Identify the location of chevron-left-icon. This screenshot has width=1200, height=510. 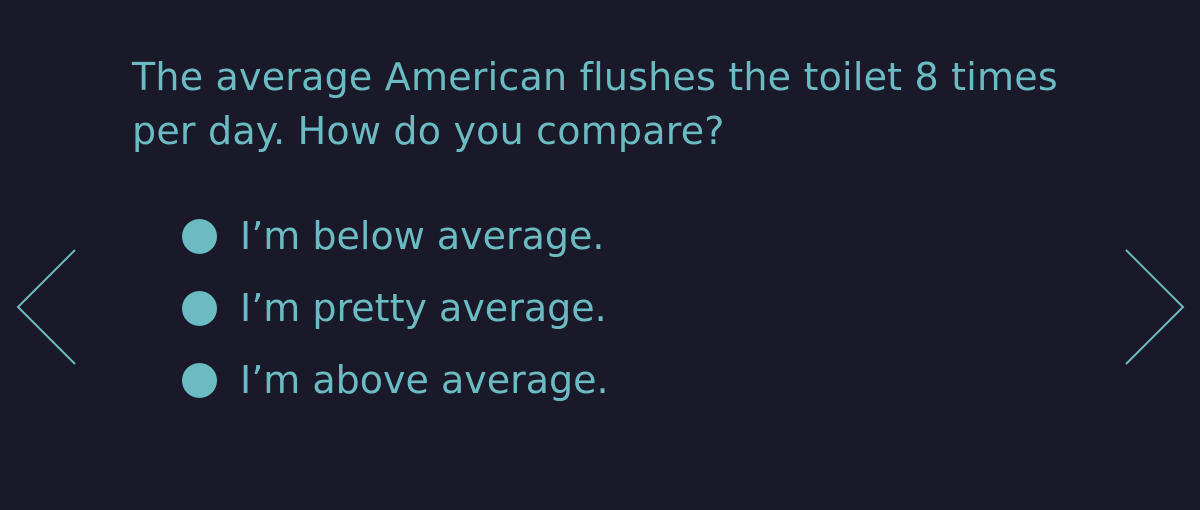
(46, 307).